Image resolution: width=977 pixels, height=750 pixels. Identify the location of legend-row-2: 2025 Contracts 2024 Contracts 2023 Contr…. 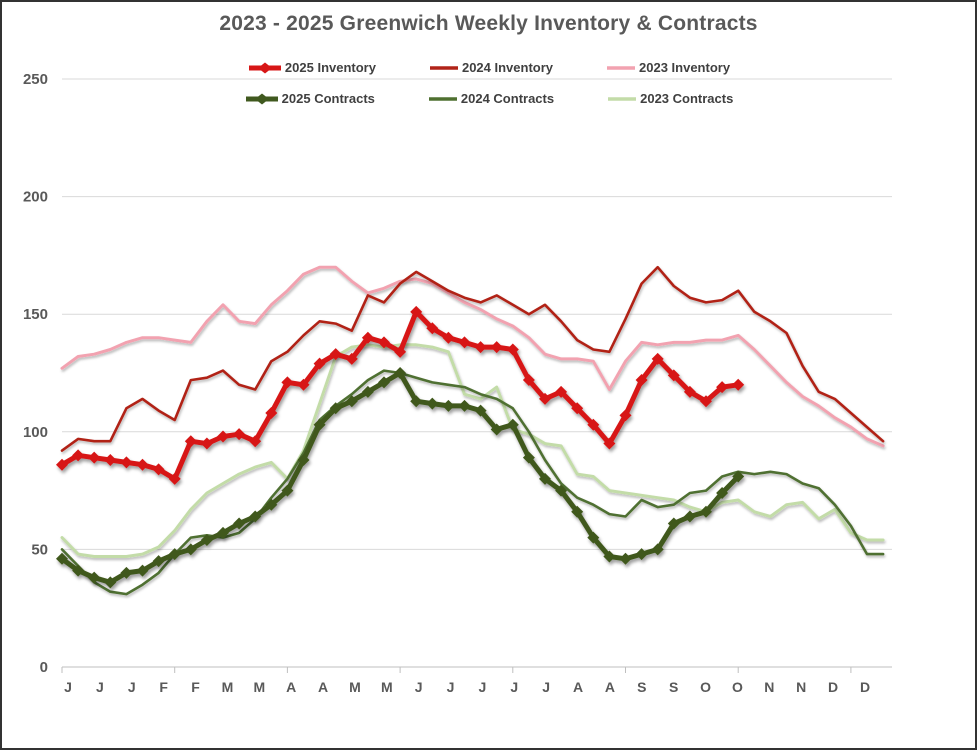
(488, 98).